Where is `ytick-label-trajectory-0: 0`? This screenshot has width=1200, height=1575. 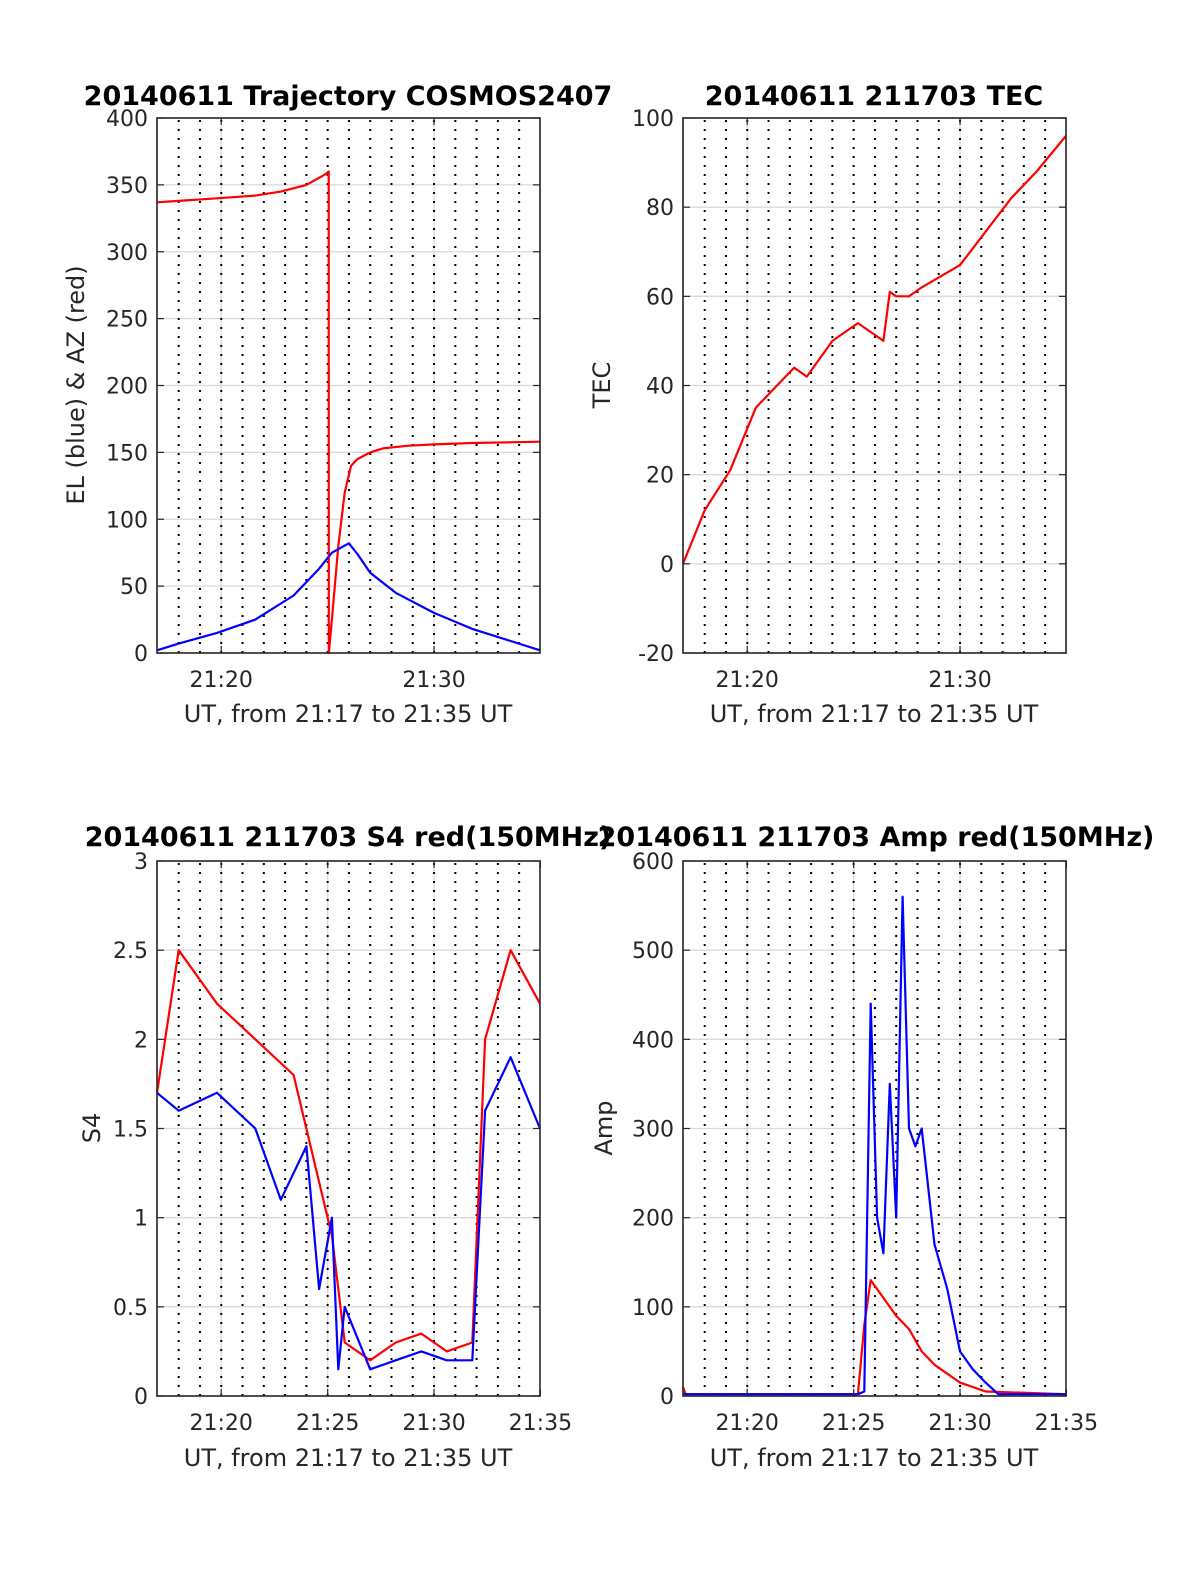
ytick-label-trajectory-0: 0 is located at coordinates (141, 654).